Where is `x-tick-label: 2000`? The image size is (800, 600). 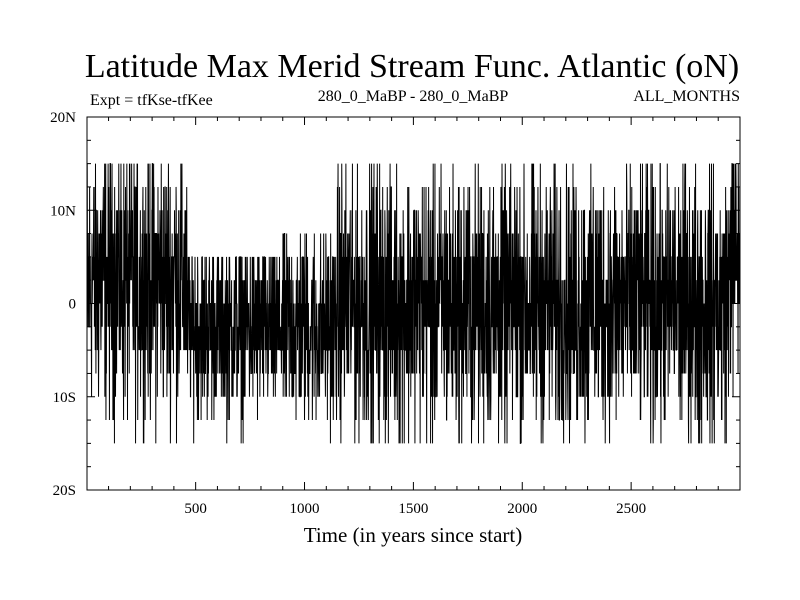 x-tick-label: 2000 is located at coordinates (522, 509).